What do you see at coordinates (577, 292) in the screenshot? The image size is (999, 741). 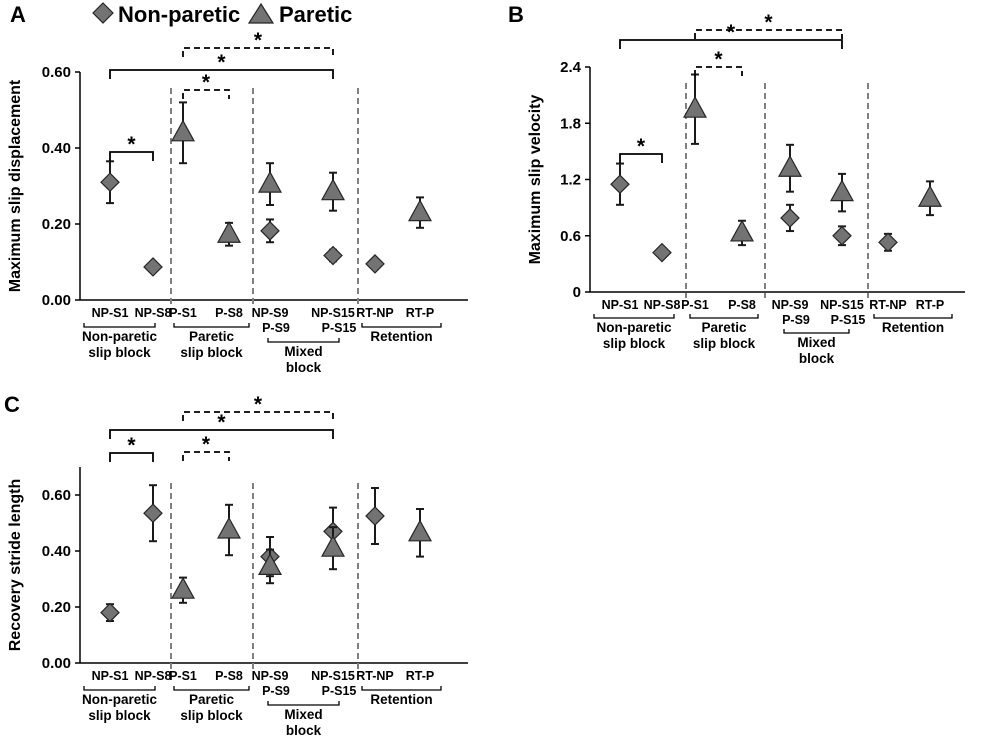 I see `y-tick-label: 0` at bounding box center [577, 292].